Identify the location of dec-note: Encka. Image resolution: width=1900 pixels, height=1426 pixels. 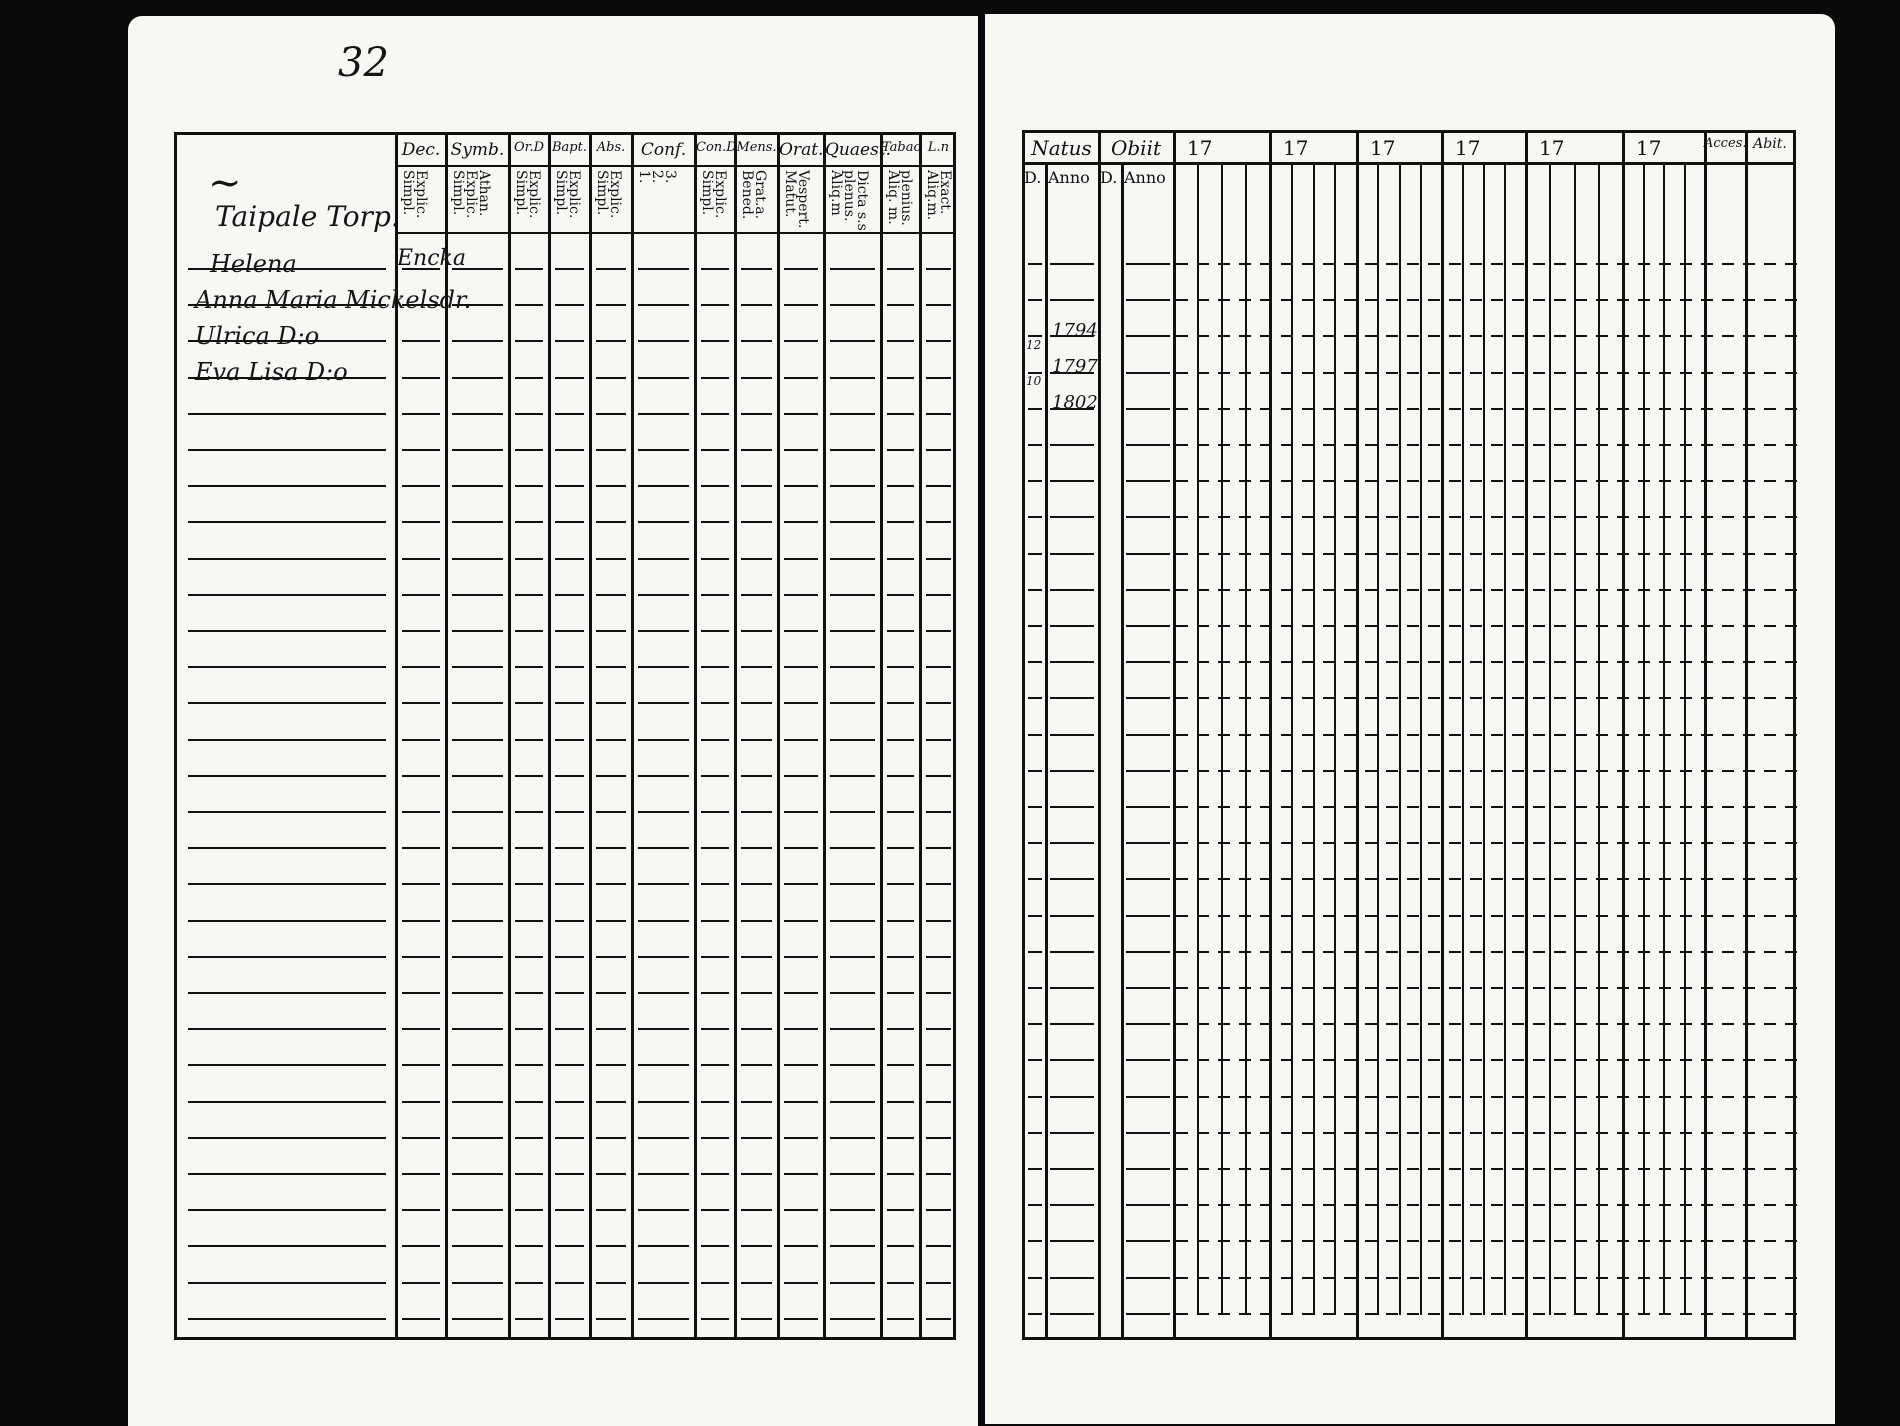
(431, 258).